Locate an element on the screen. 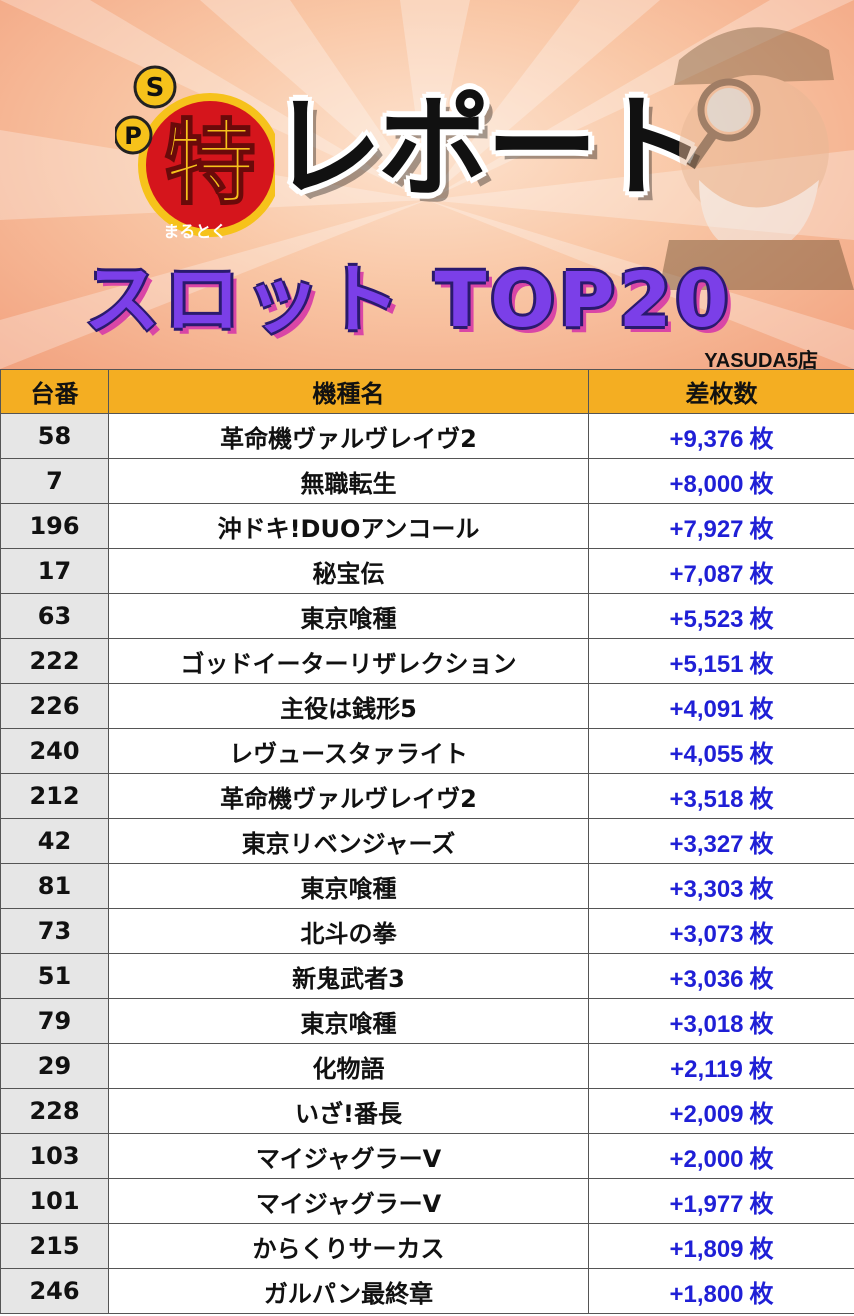  difference-cell: +4,055 枚 is located at coordinates (721, 751).